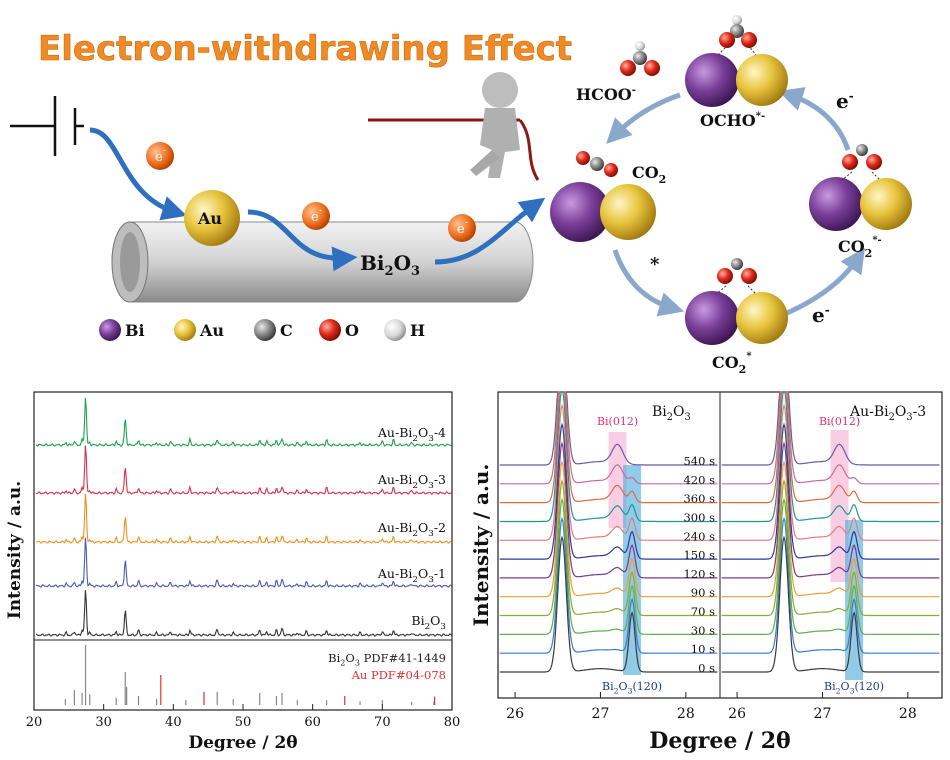 The width and height of the screenshot is (950, 760). I want to click on co2-radical-intermediate, so click(860, 187).